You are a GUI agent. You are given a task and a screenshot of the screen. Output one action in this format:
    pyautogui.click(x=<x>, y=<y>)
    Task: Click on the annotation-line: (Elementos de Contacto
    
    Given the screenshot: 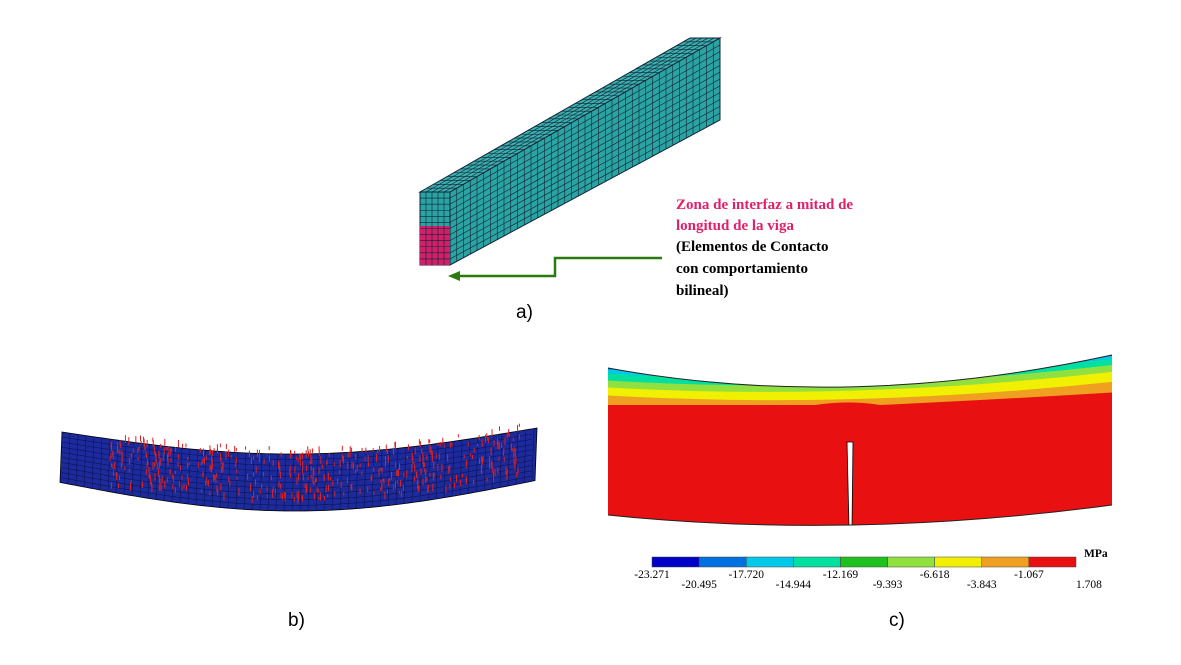 What is the action you would take?
    pyautogui.click(x=752, y=247)
    